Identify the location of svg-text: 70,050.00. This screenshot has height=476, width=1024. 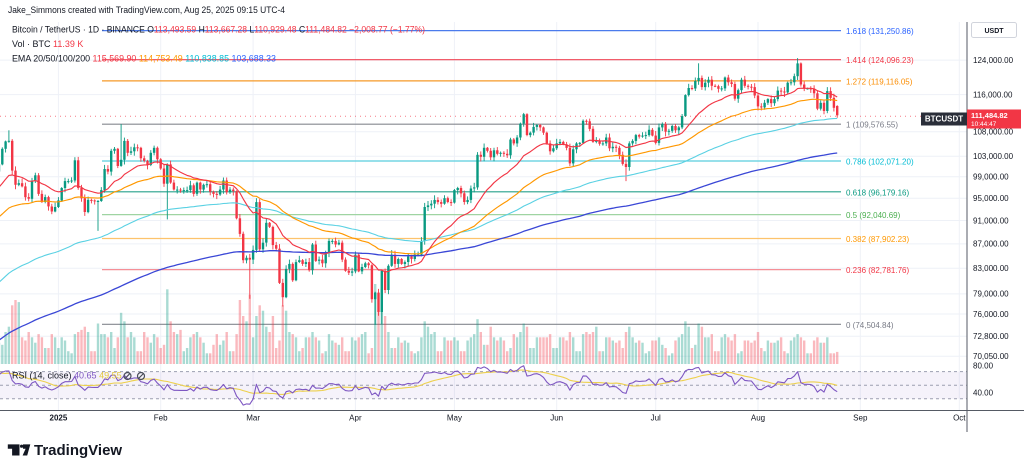
(991, 356).